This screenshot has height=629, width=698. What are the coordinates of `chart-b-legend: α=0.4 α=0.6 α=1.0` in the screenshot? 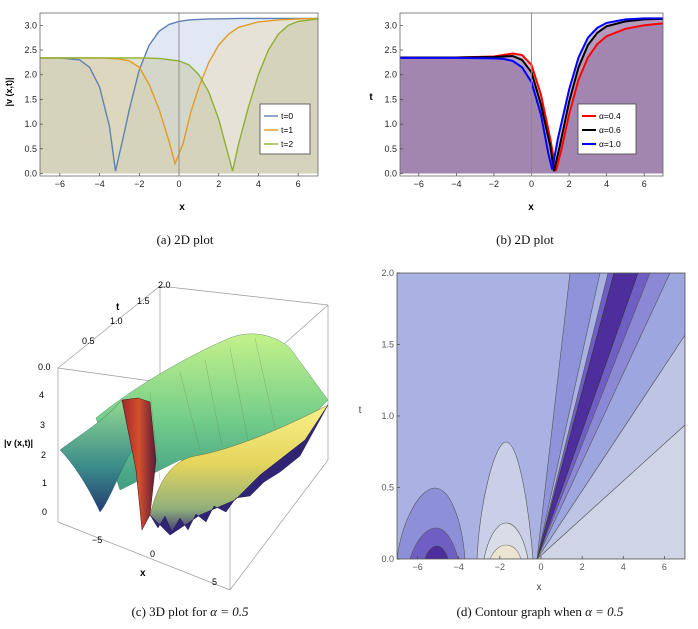 It's located at (607, 129).